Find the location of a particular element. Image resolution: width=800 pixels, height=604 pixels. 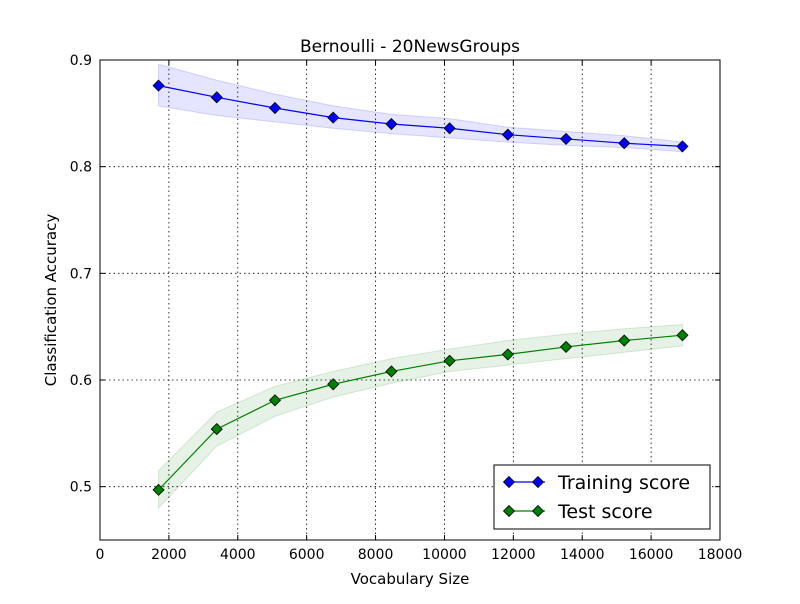

x-tick-label: 10000 is located at coordinates (444, 555).